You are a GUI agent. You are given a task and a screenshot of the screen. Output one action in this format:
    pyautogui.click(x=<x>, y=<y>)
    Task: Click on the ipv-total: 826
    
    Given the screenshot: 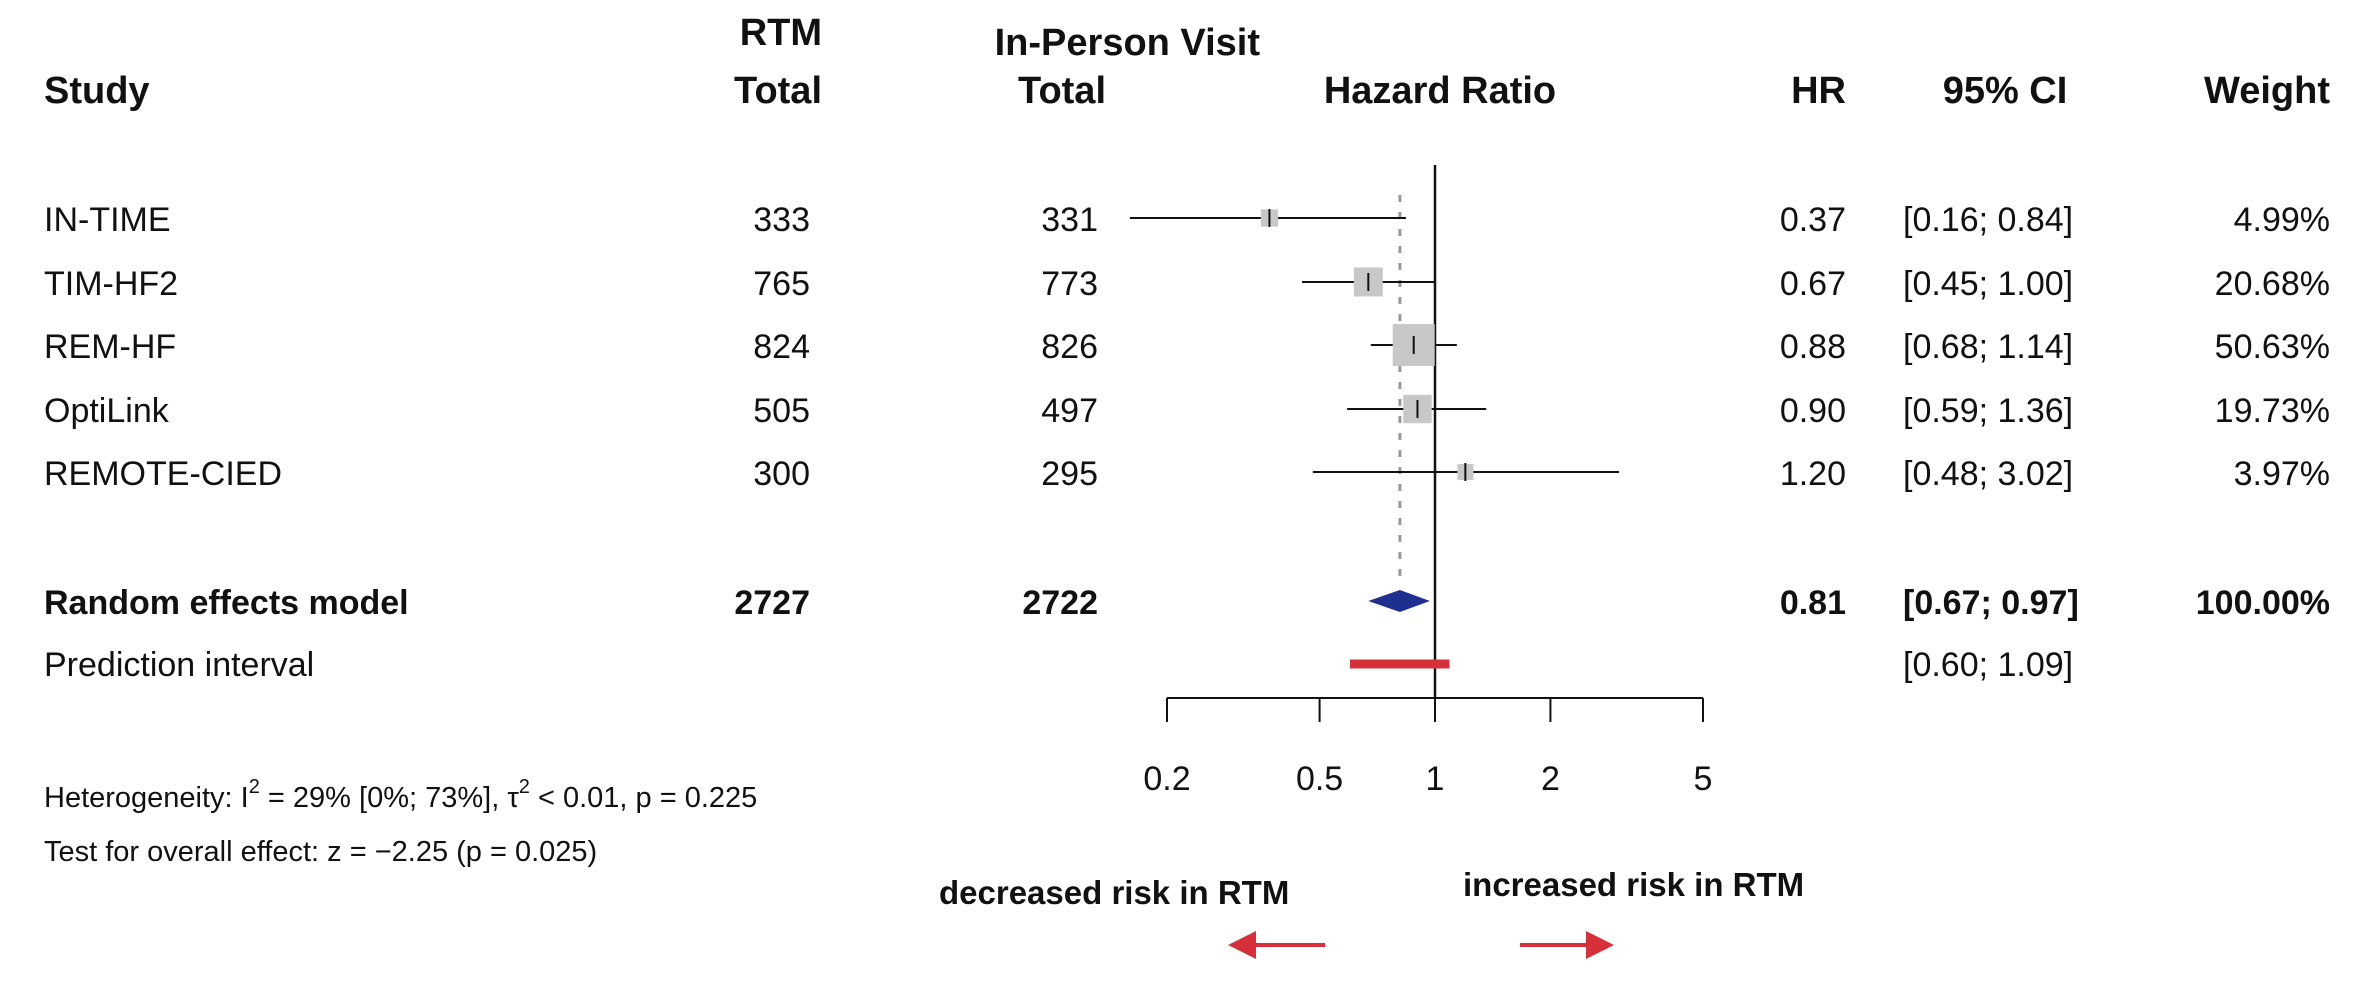 What is the action you would take?
    pyautogui.click(x=1069, y=347)
    